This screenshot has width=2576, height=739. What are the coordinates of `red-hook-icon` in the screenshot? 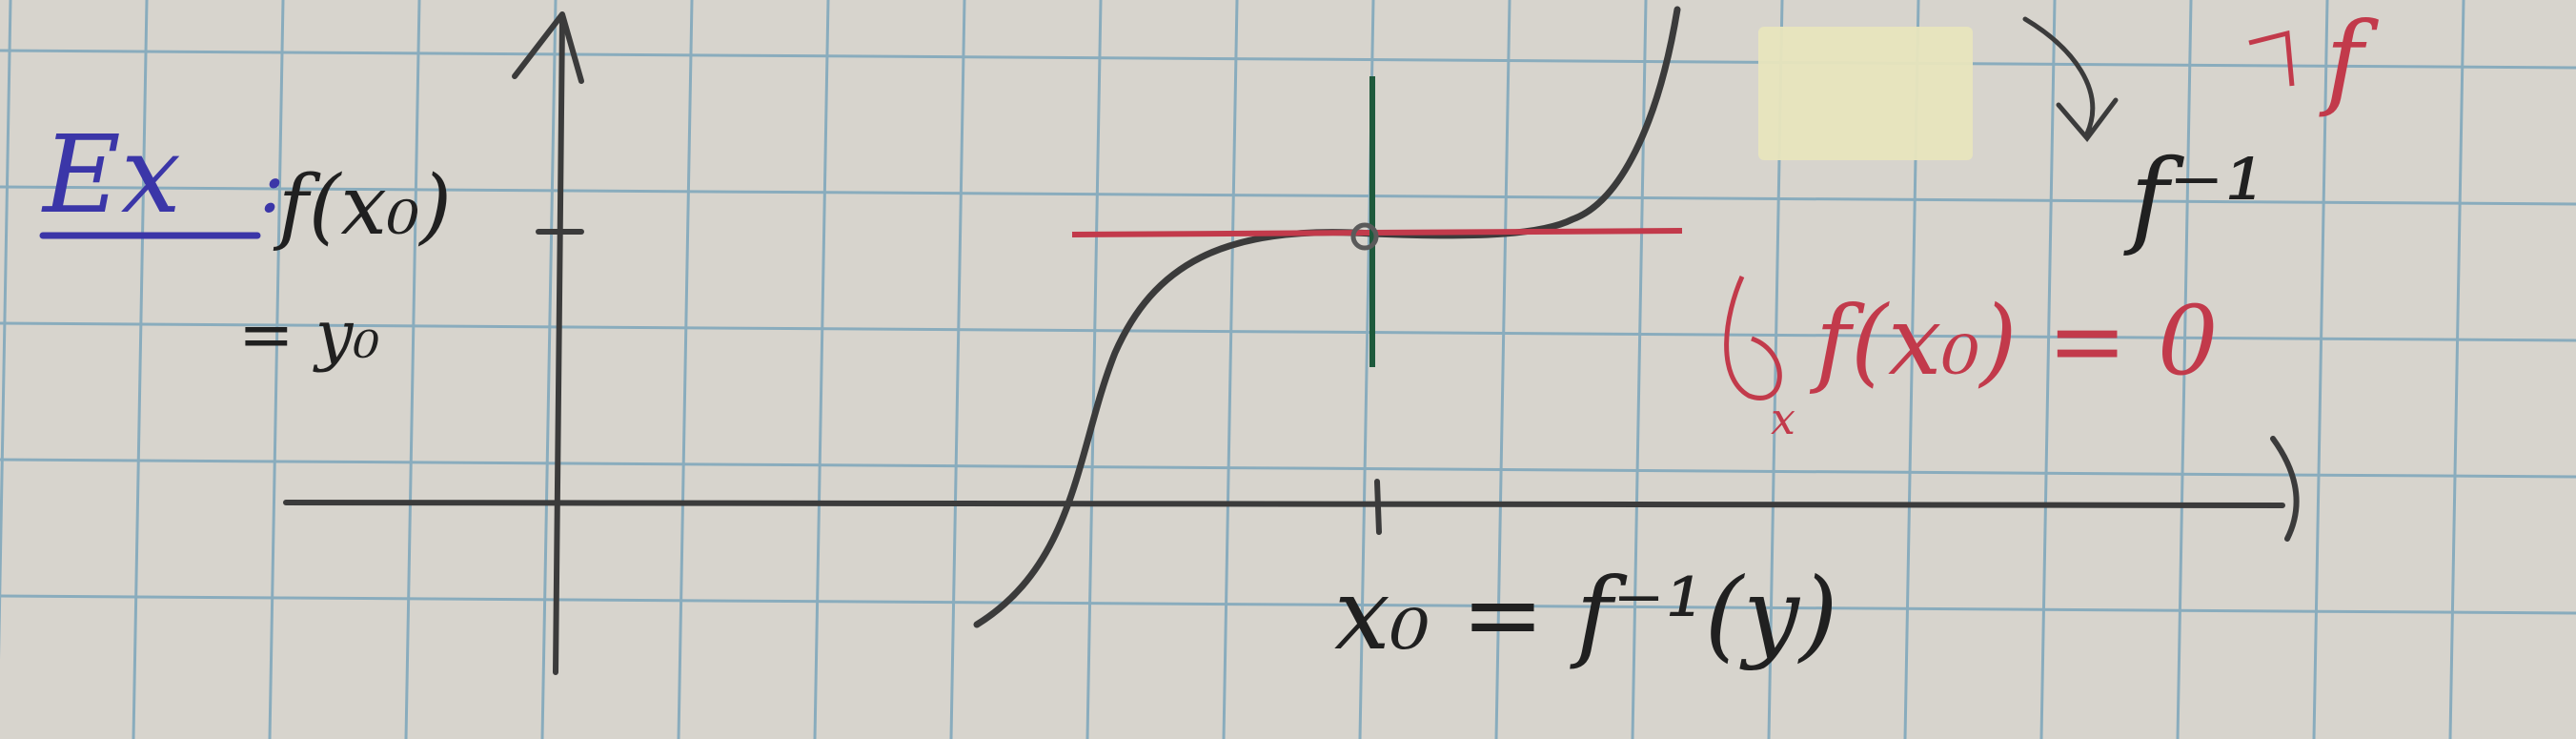 It's located at (2271, 58).